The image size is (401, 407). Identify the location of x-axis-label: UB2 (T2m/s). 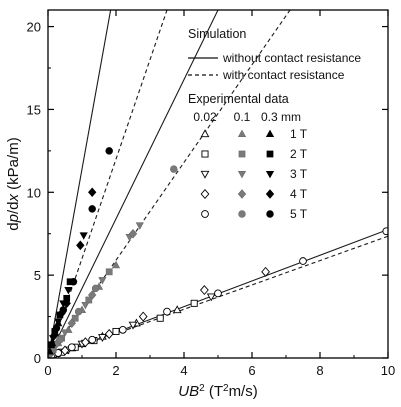
(217, 392).